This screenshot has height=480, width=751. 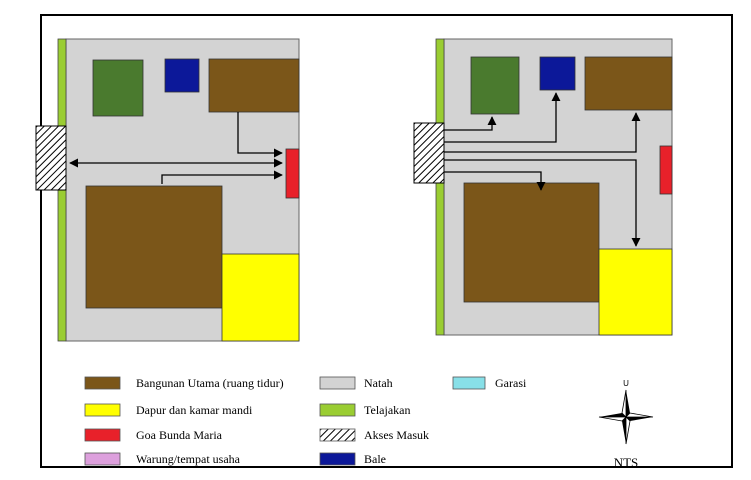 I want to click on legend-swatch-bale, so click(x=337, y=459).